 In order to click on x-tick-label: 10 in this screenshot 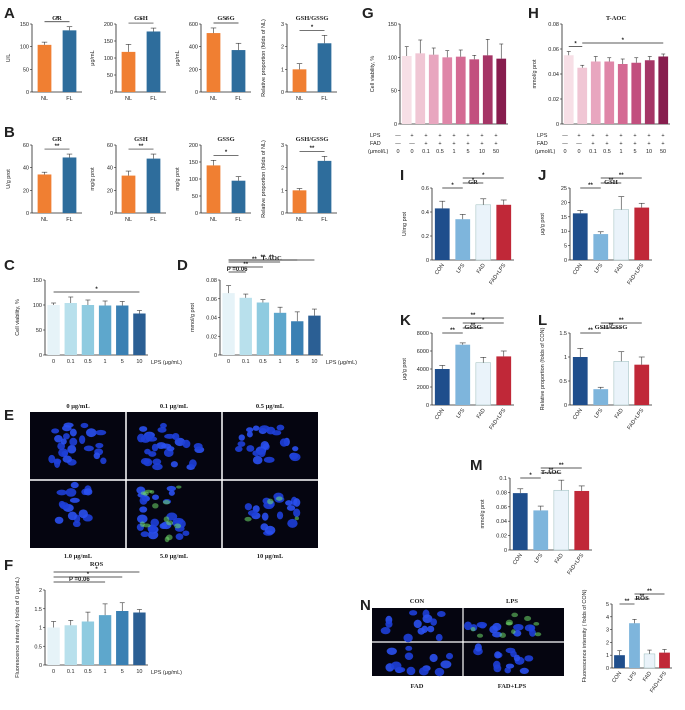, I will do `click(139, 672)`.